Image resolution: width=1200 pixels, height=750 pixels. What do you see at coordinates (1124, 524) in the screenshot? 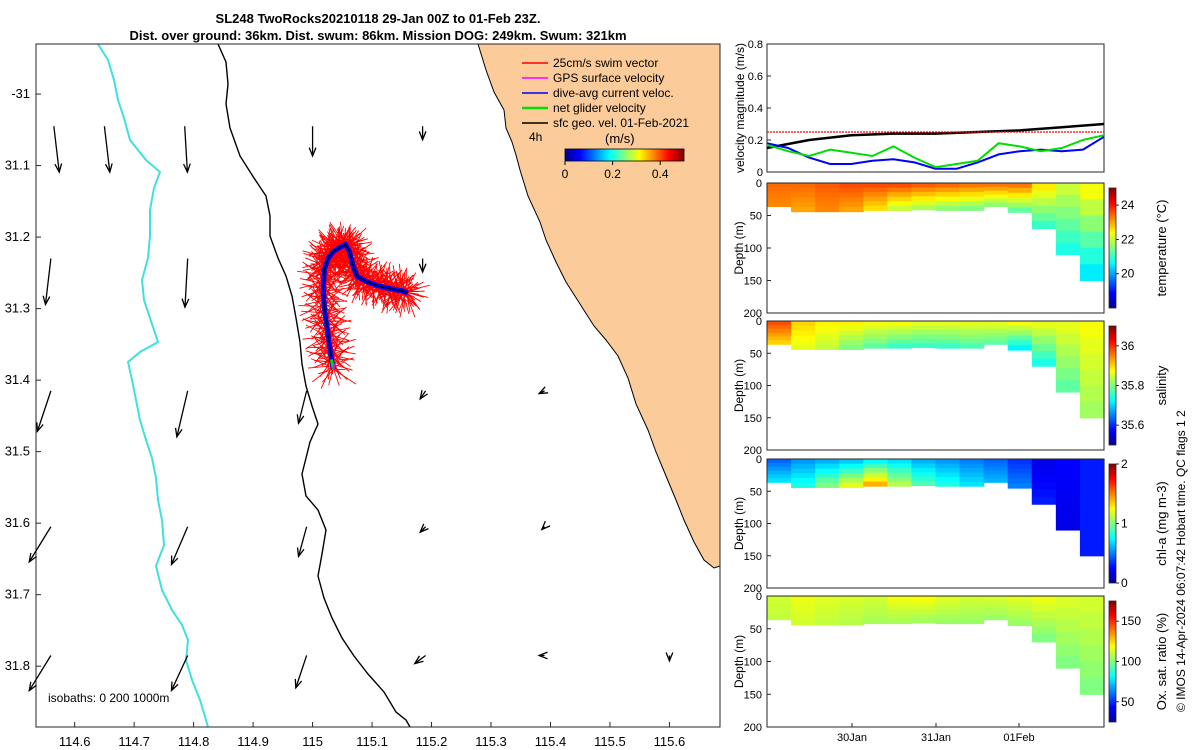
I see `section-colorbar-tick-label: 1` at bounding box center [1124, 524].